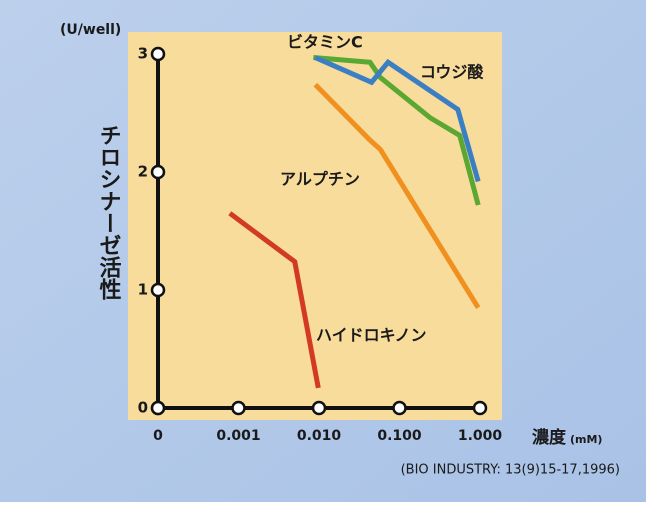  Describe the element at coordinates (325, 42) in the screenshot. I see `series-label: ビタミンC` at that location.